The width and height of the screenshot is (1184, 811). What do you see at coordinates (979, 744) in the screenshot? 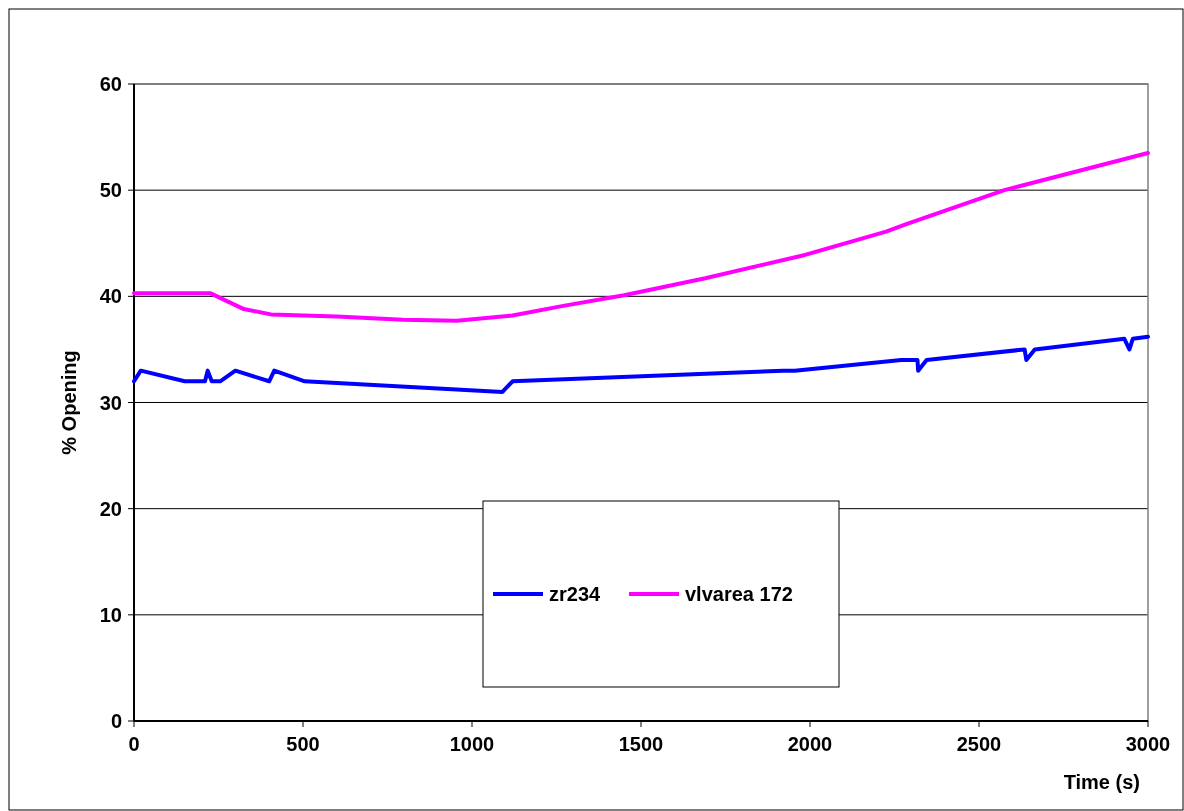
I see `x-tick-label: 2500` at bounding box center [979, 744].